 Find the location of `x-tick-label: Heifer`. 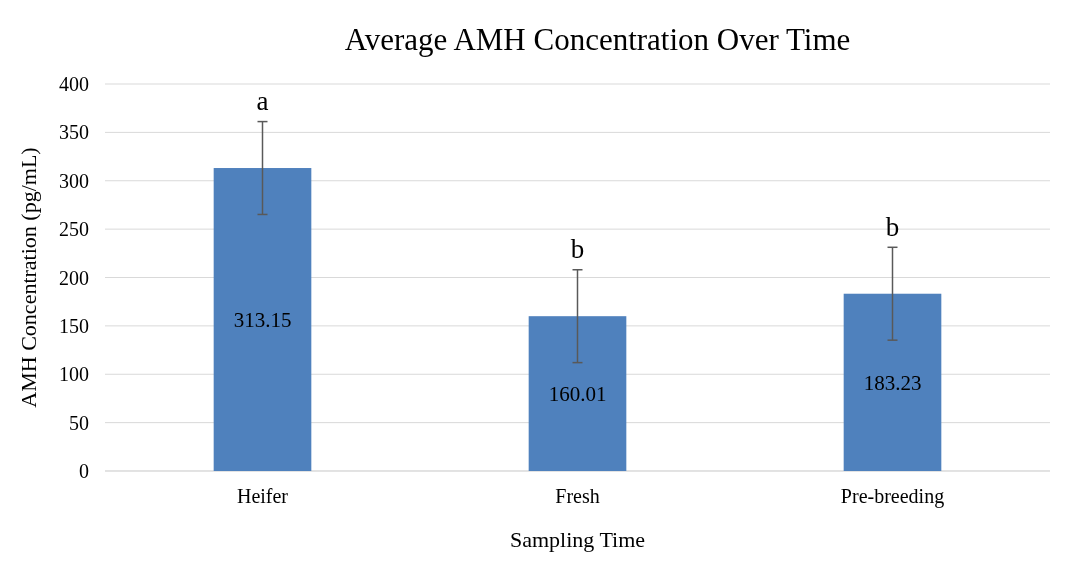

x-tick-label: Heifer is located at coordinates (262, 496).